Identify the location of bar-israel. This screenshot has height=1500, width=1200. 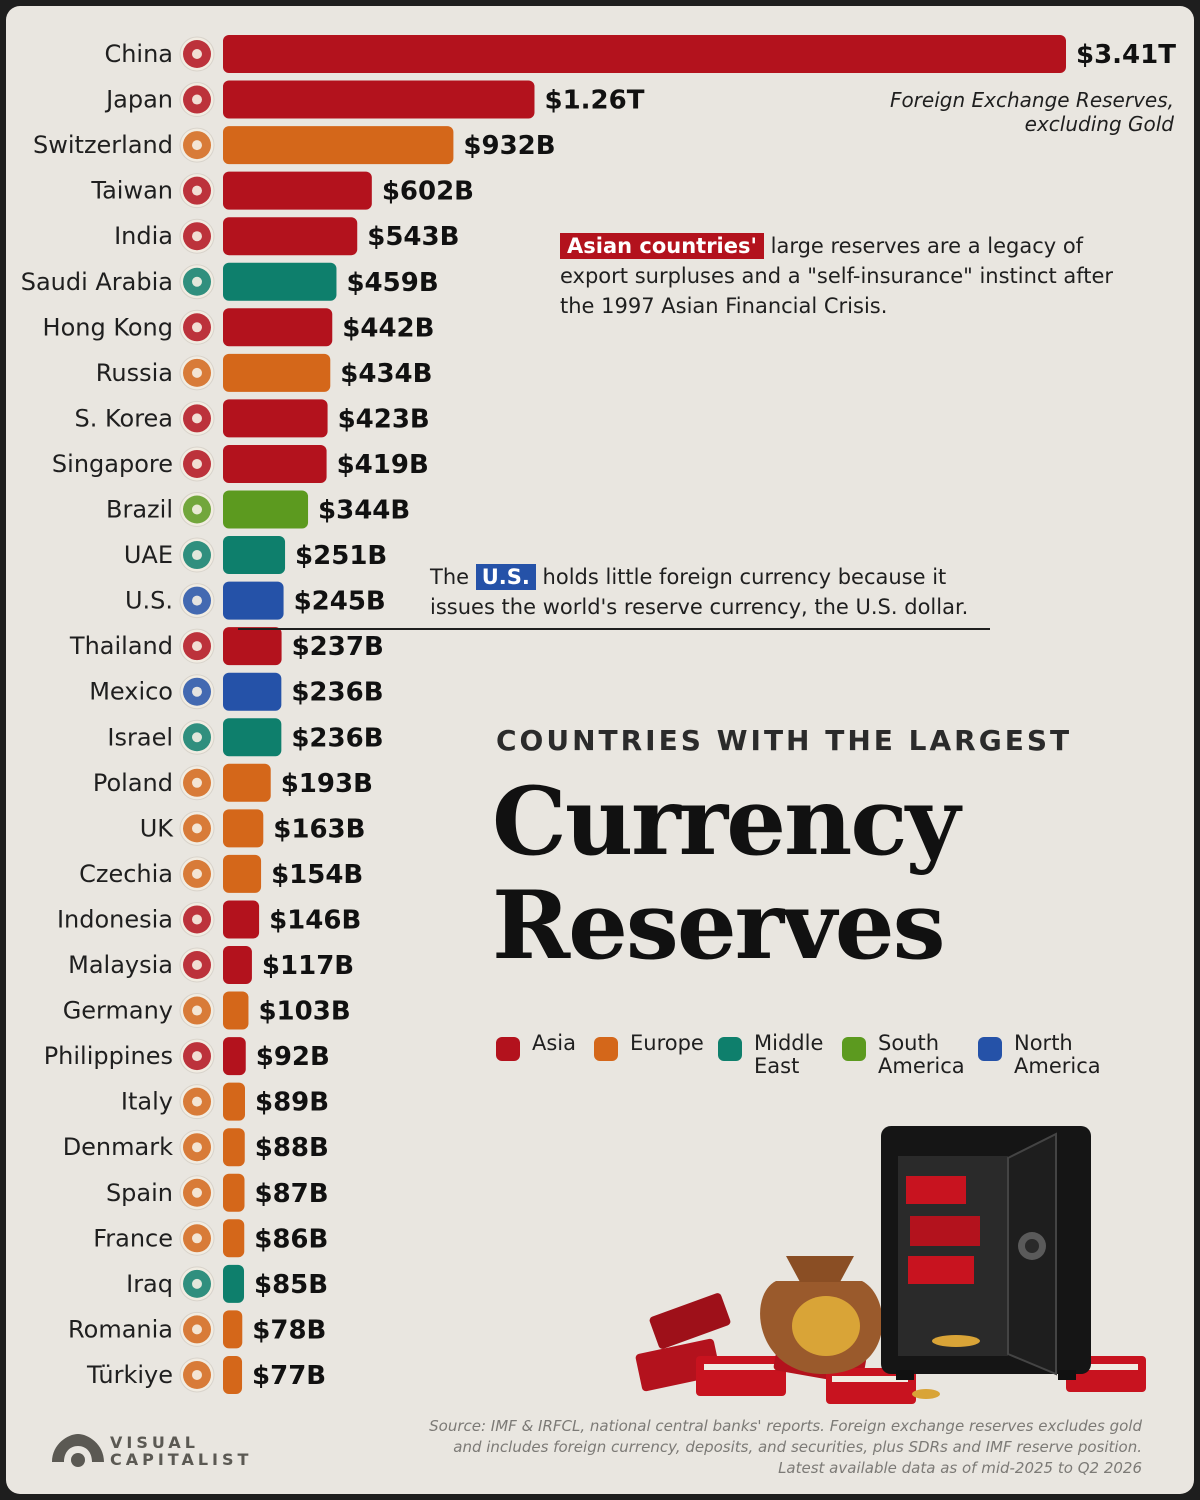
(252, 737).